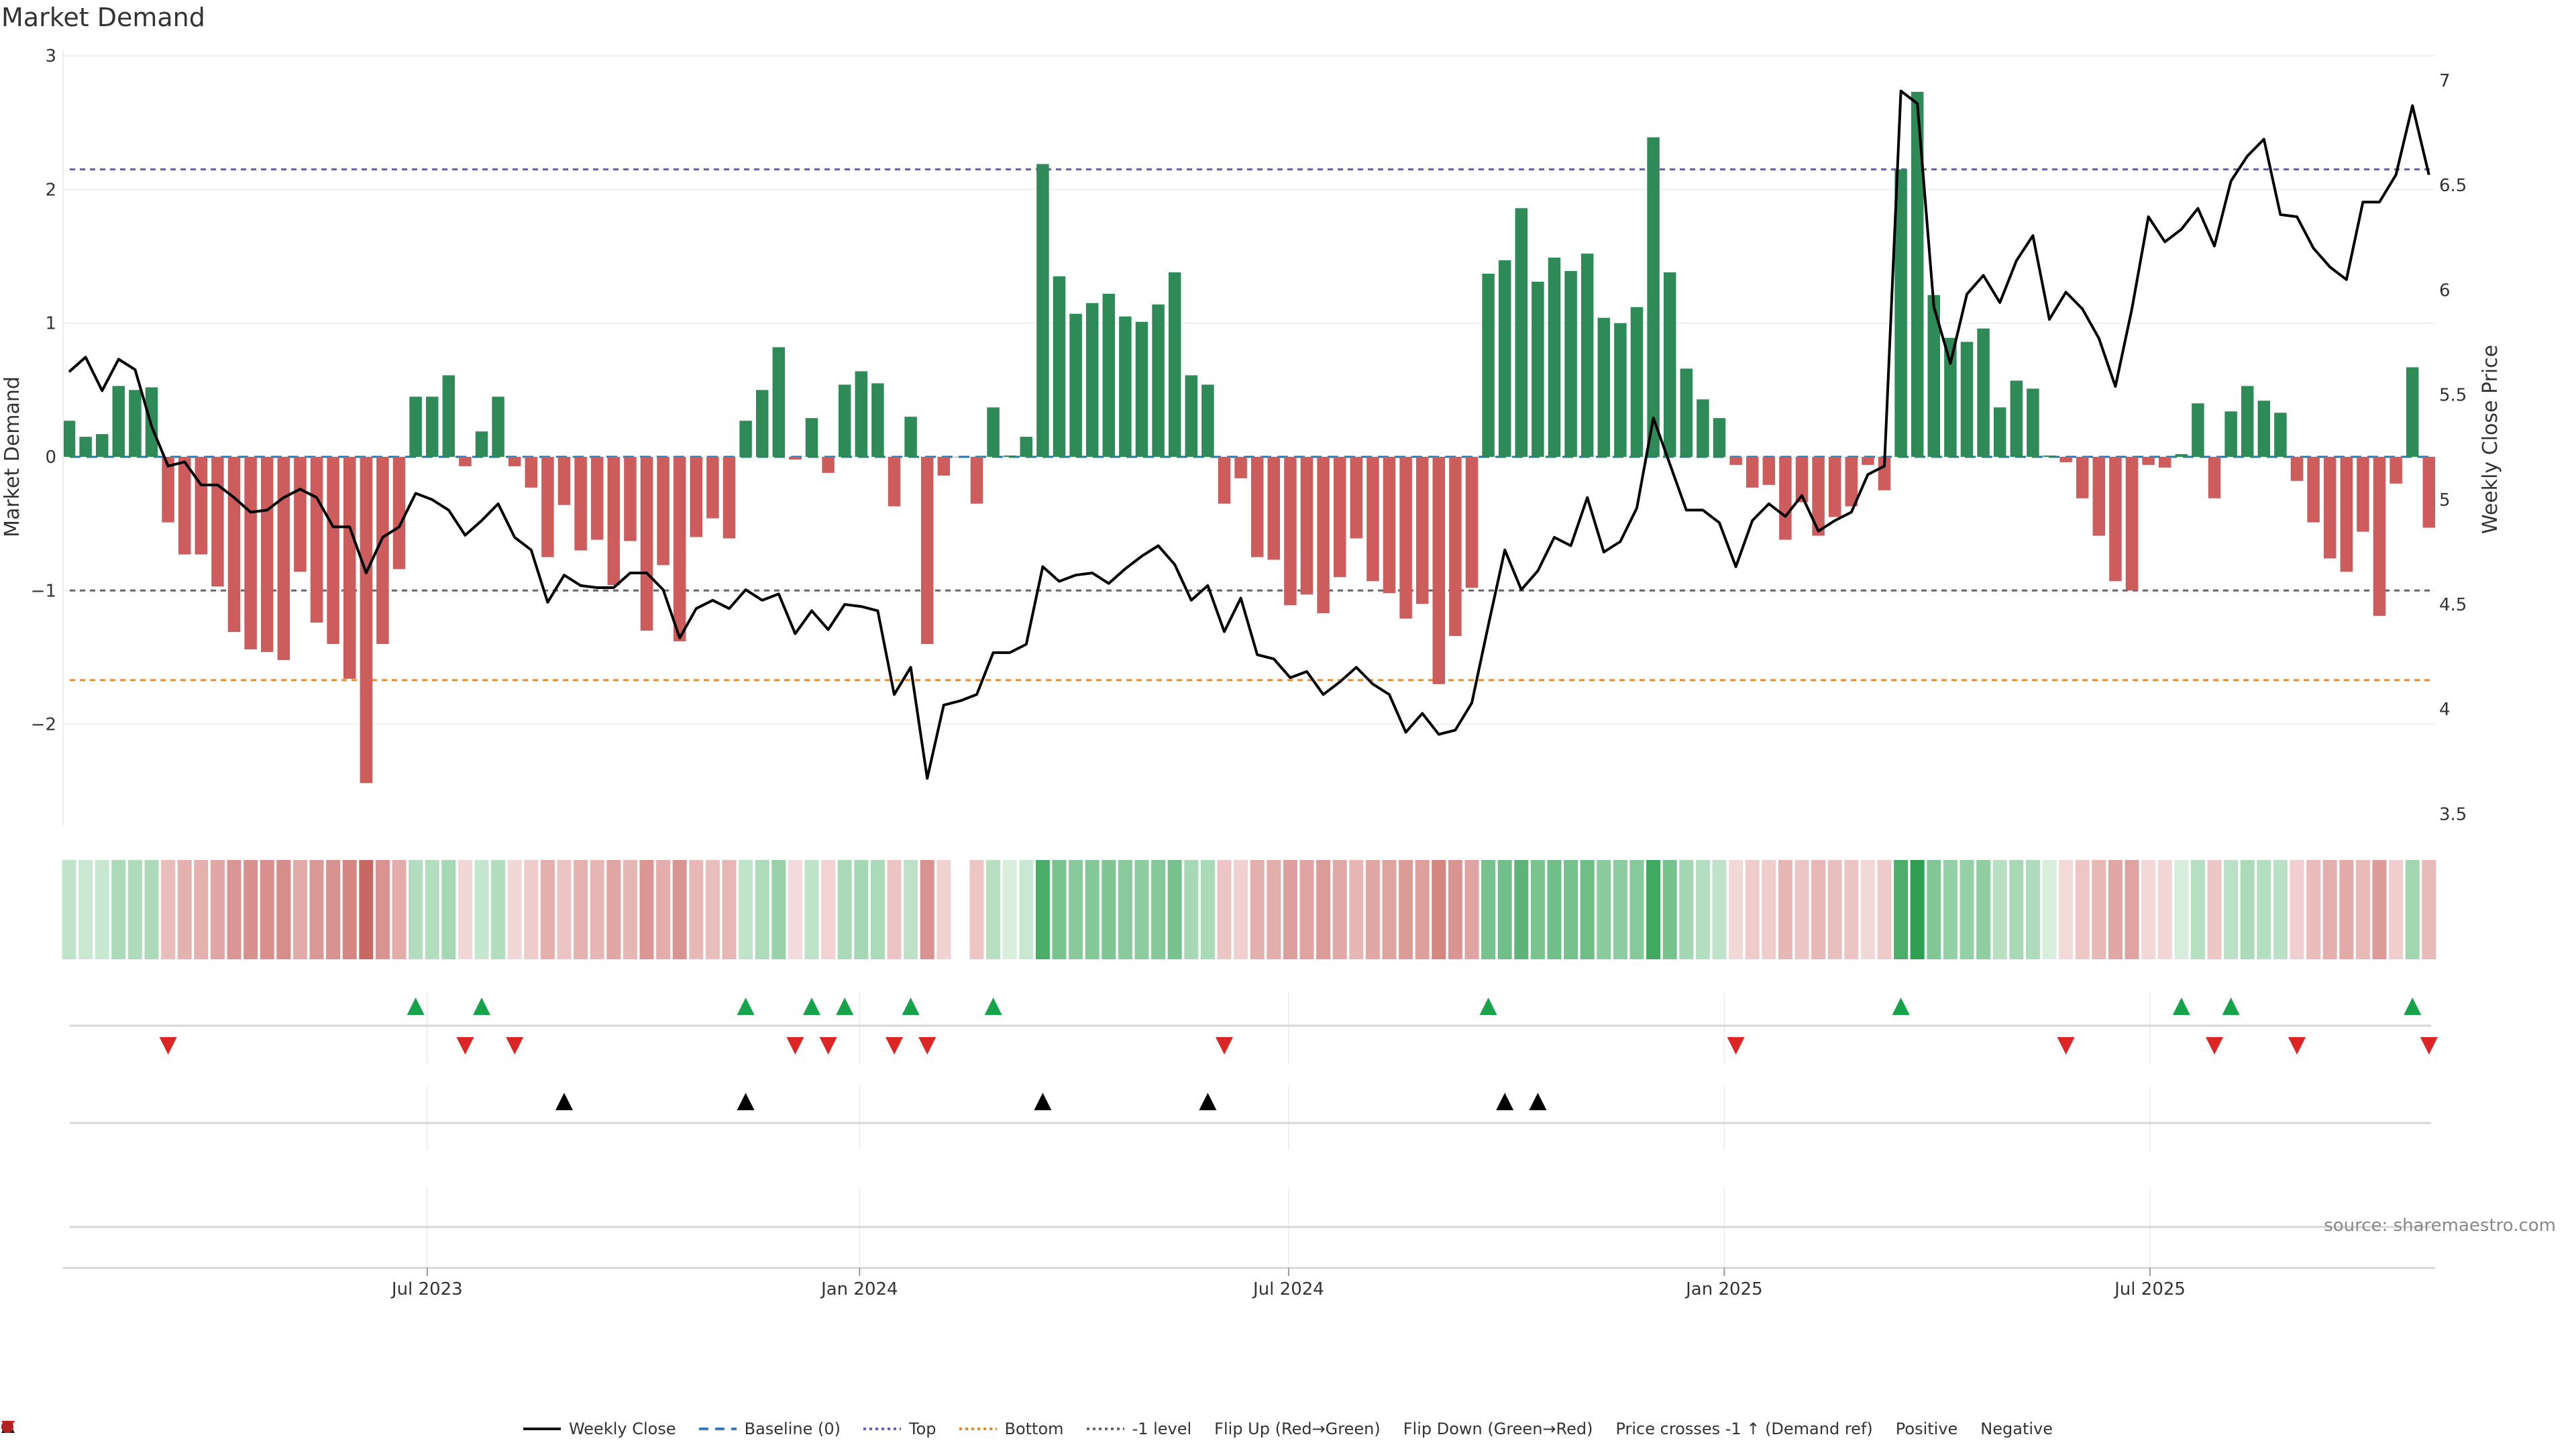  I want to click on legend-label: Top, so click(922, 1428).